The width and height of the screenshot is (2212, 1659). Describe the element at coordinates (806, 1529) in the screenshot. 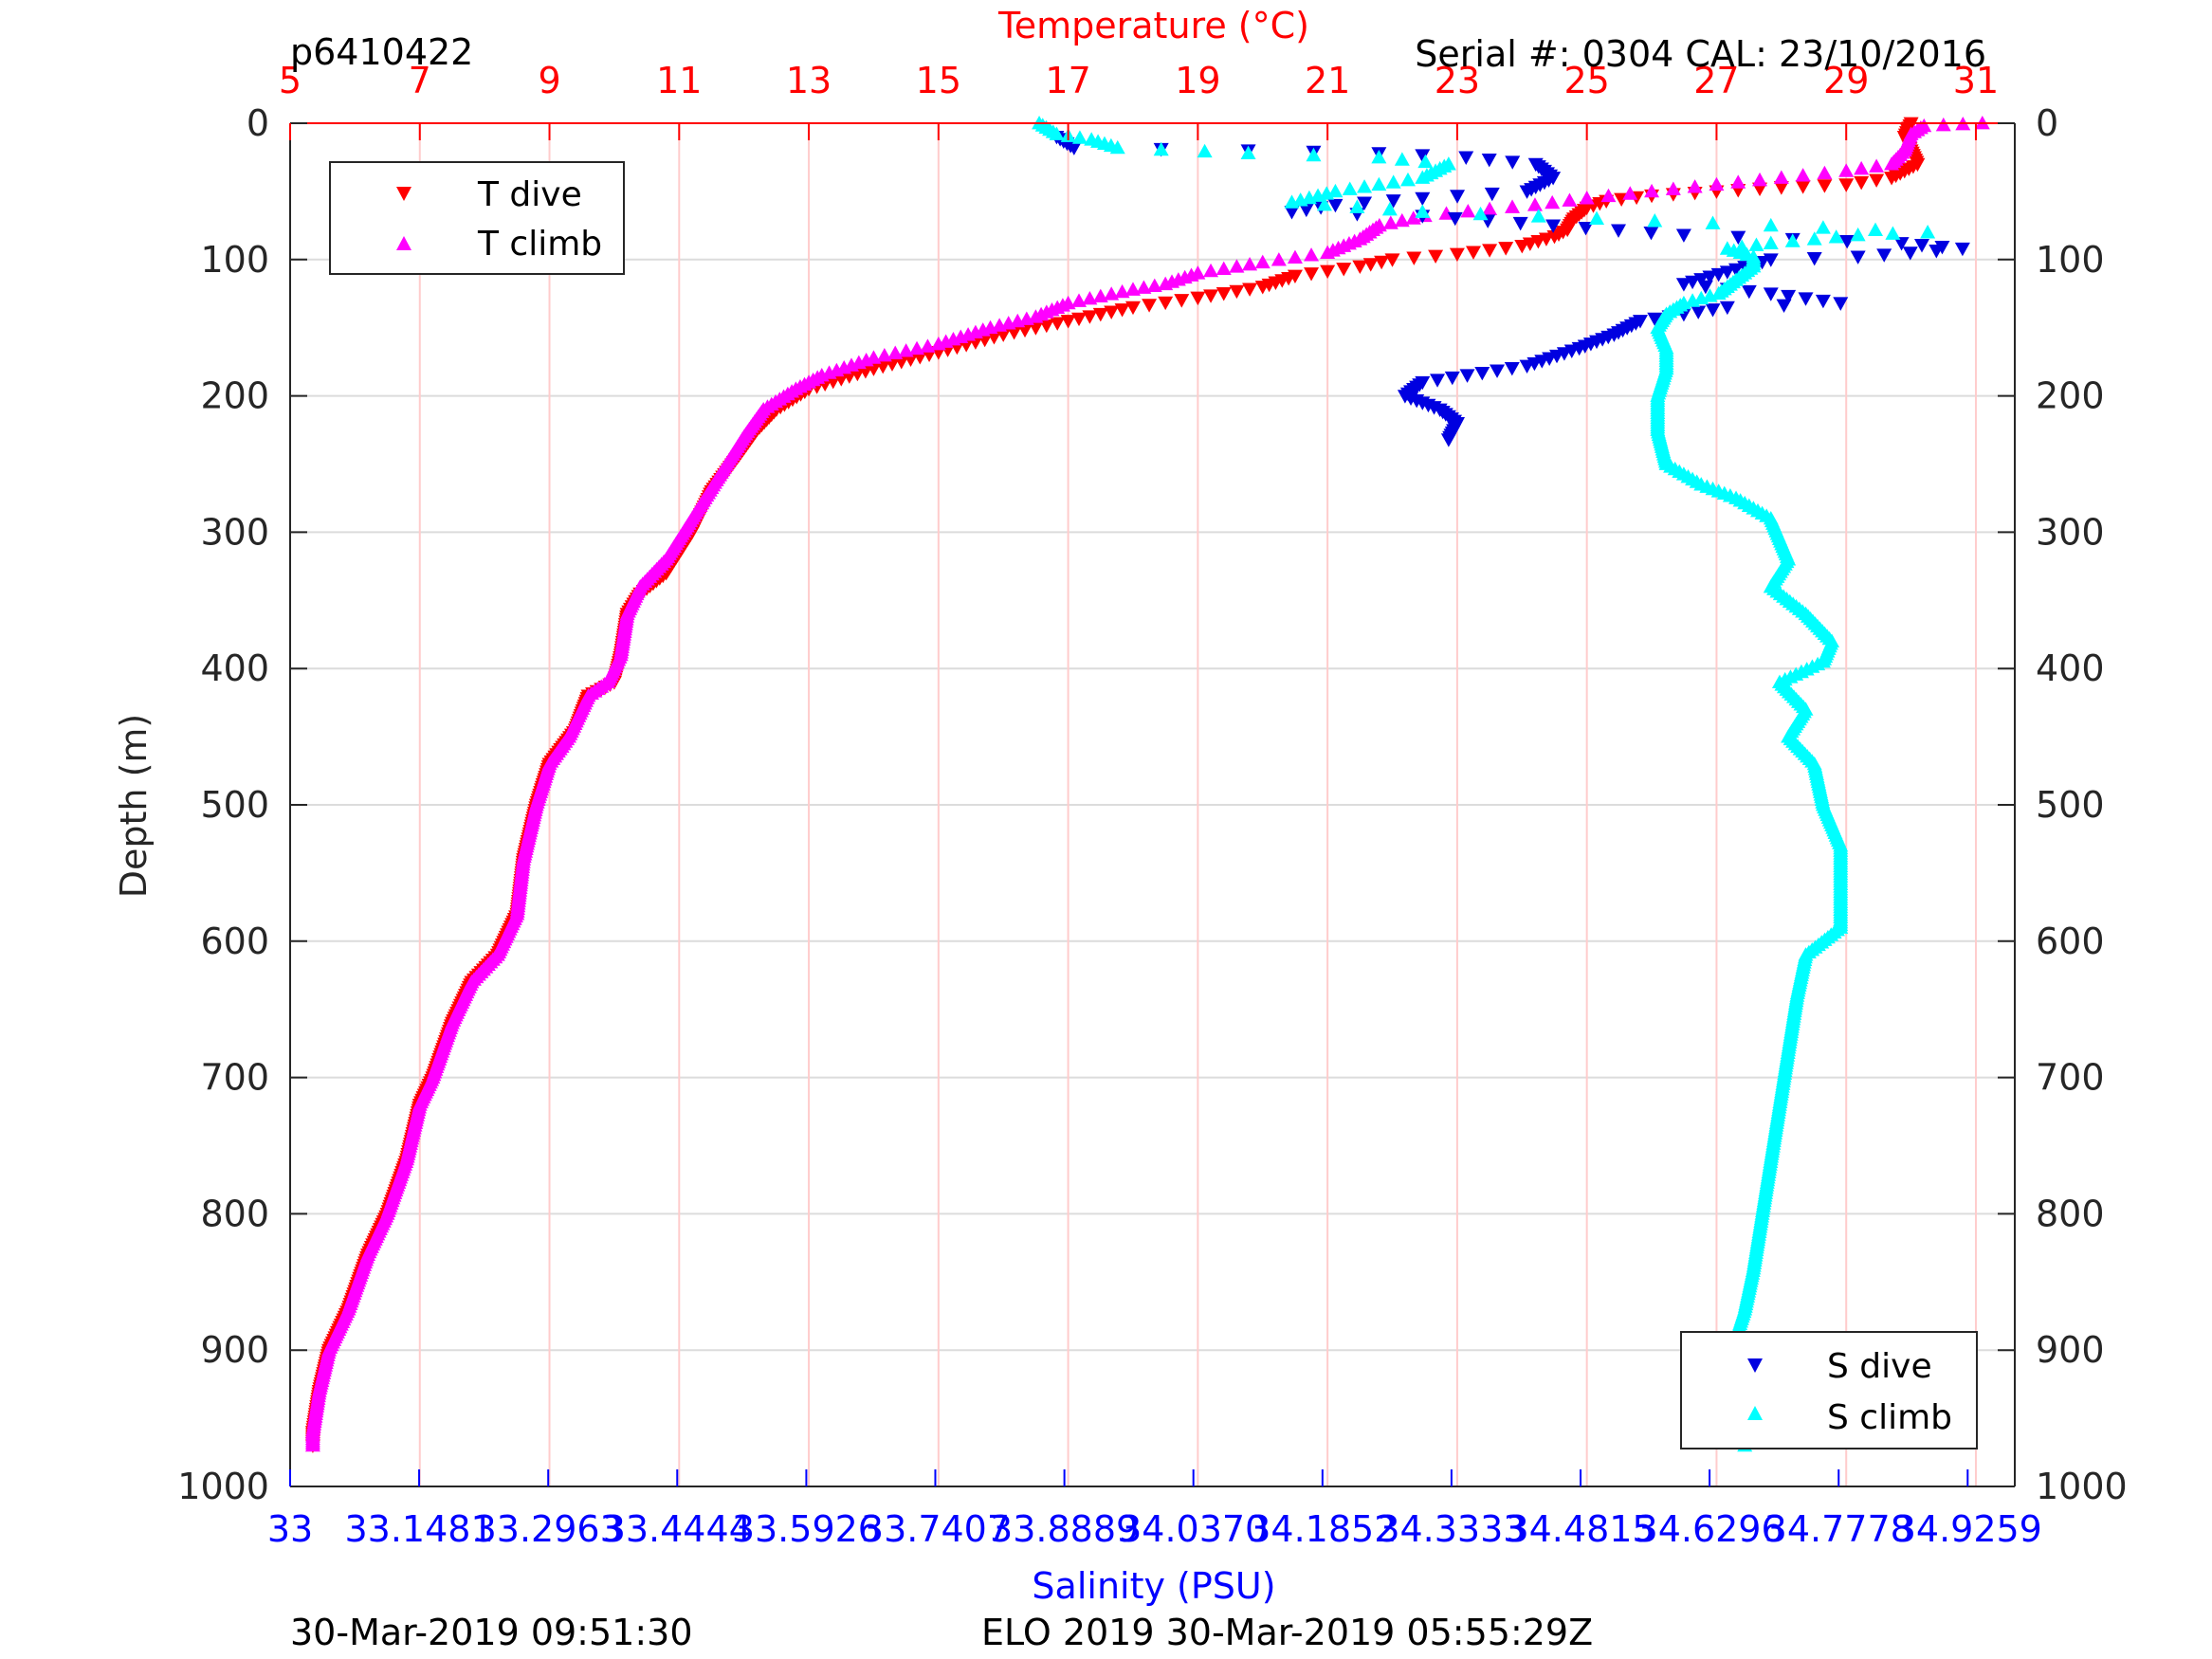

I see `sal-tick-label: 33.5926` at that location.